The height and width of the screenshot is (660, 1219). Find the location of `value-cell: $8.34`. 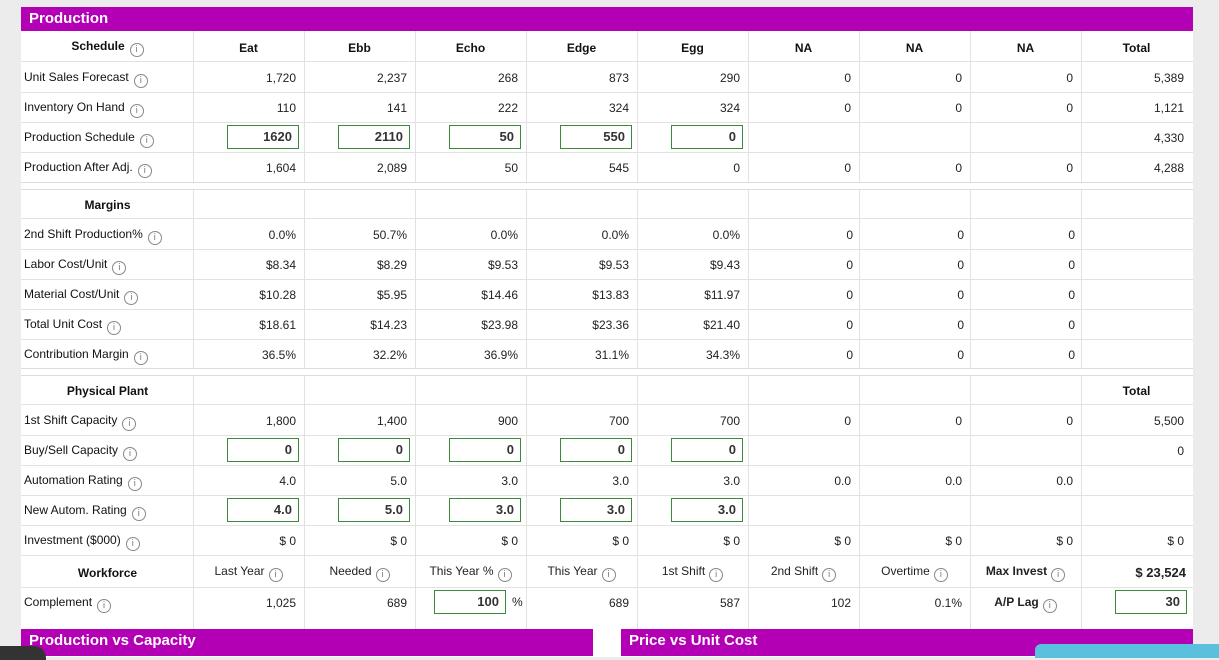

value-cell: $8.34 is located at coordinates (280, 265).